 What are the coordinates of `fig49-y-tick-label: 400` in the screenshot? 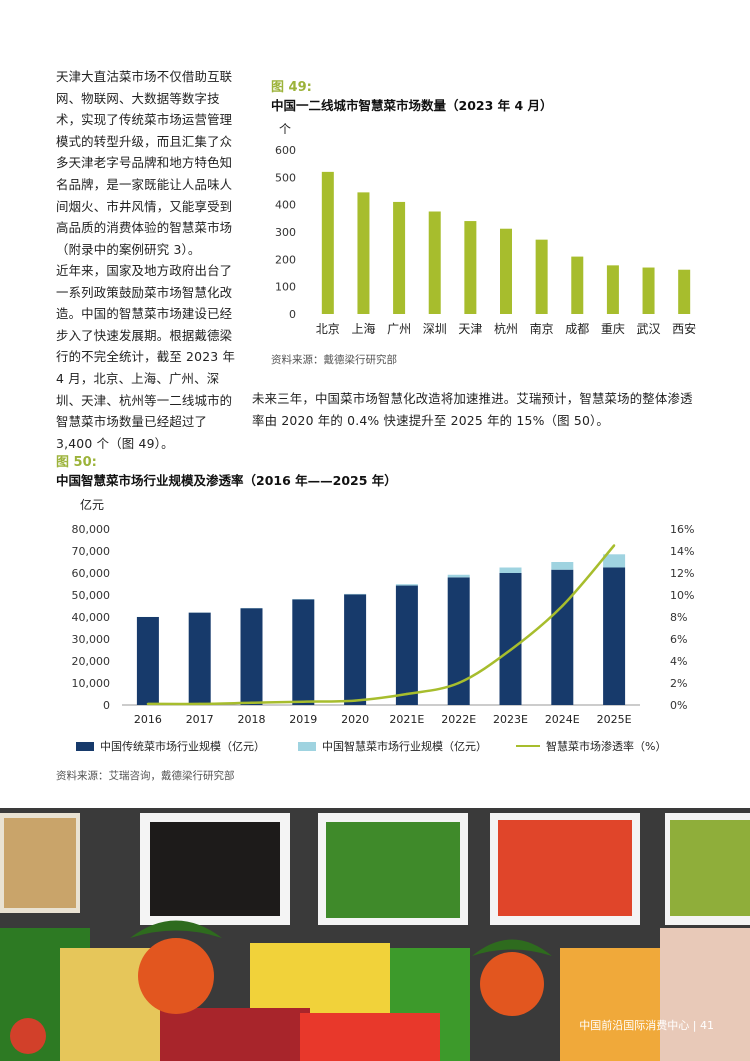 It's located at (285, 205).